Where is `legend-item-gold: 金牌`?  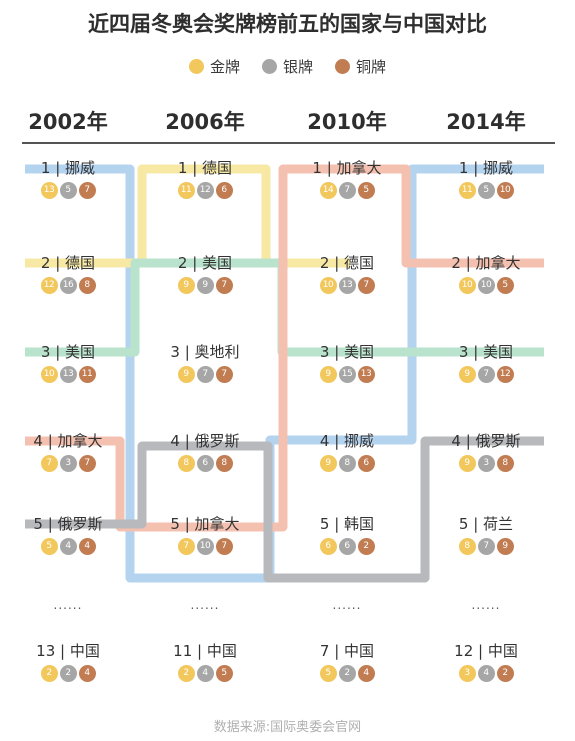 legend-item-gold: 金牌 is located at coordinates (214, 66).